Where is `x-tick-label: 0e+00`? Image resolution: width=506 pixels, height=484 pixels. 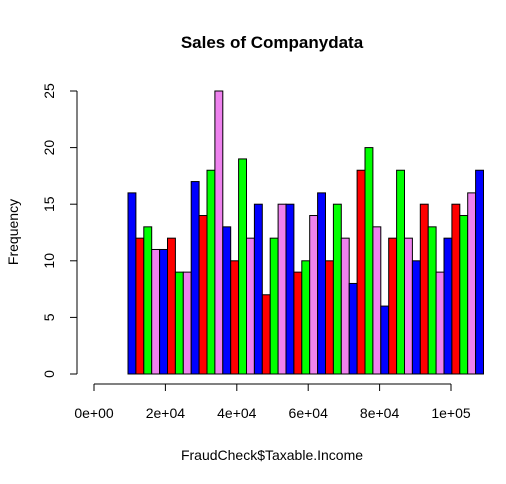
x-tick-label: 0e+00 is located at coordinates (94, 413).